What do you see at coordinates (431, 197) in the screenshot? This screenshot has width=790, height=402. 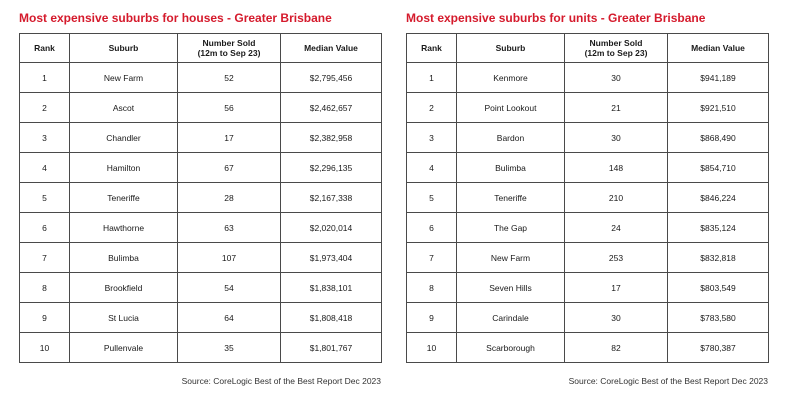 I see `units-cell-rank: 5` at bounding box center [431, 197].